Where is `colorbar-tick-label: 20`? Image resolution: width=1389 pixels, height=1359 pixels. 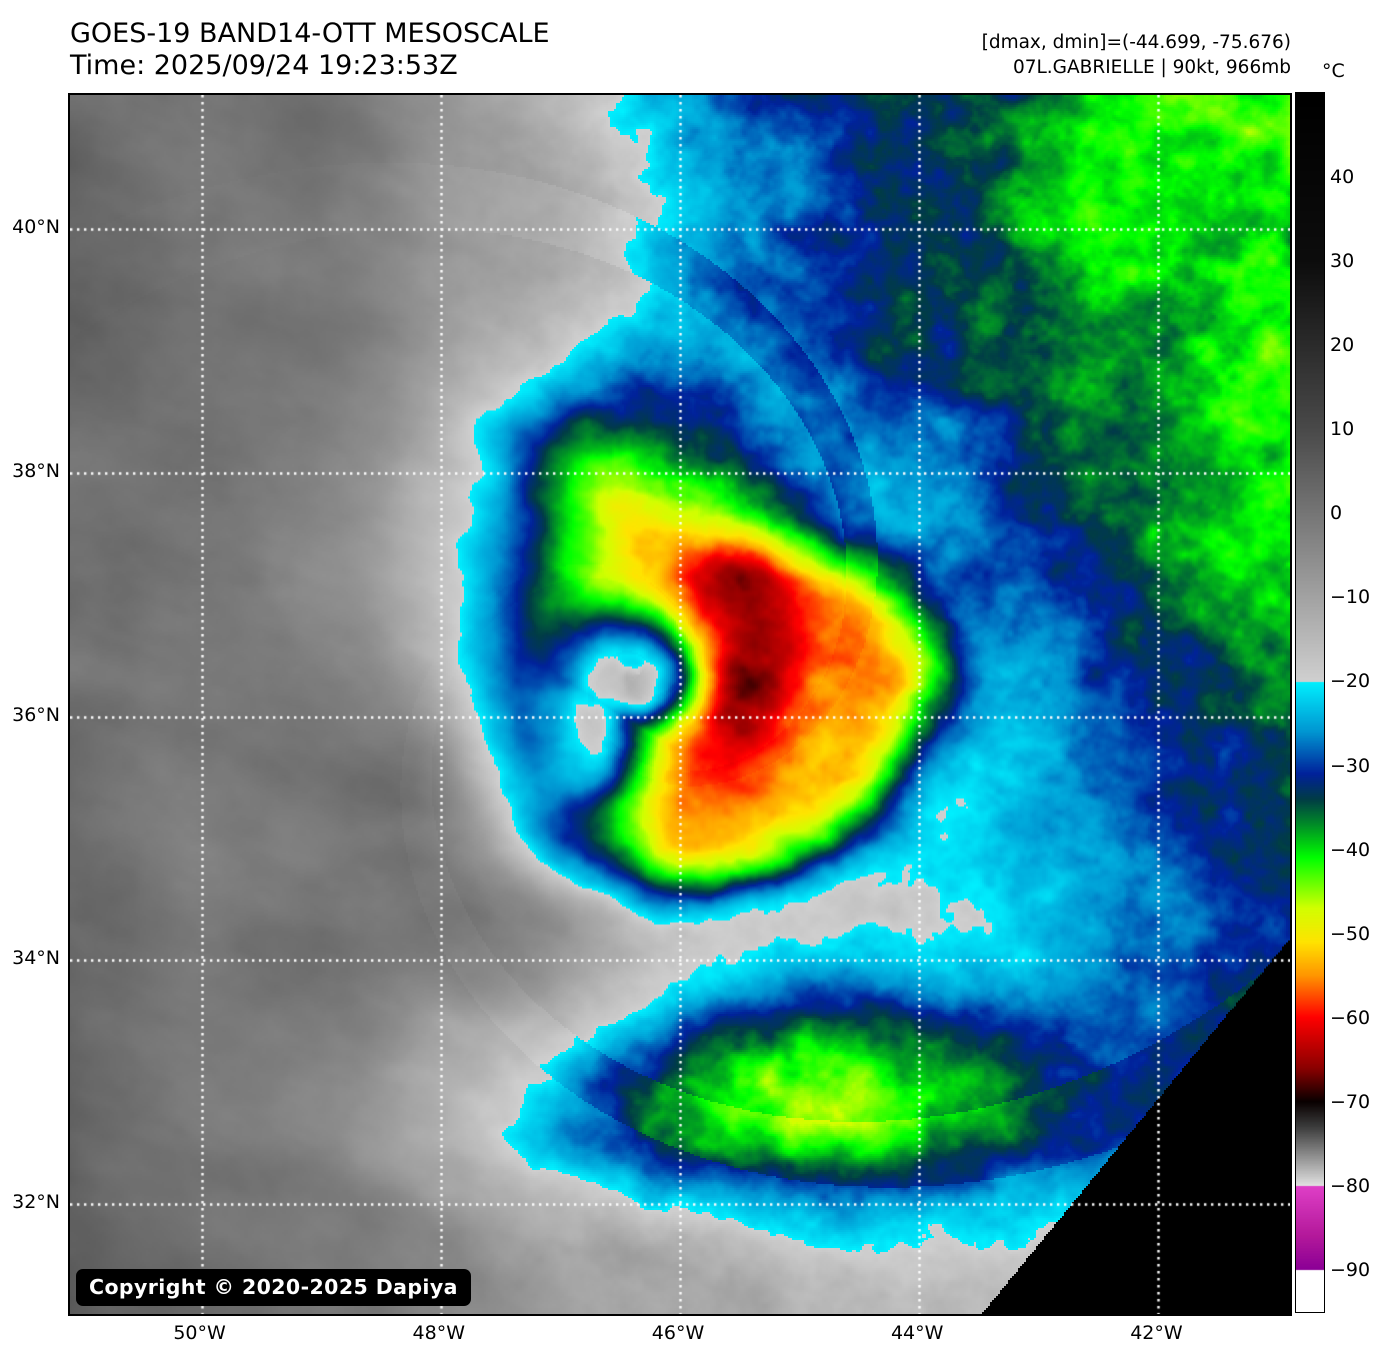 colorbar-tick-label: 20 is located at coordinates (1342, 345).